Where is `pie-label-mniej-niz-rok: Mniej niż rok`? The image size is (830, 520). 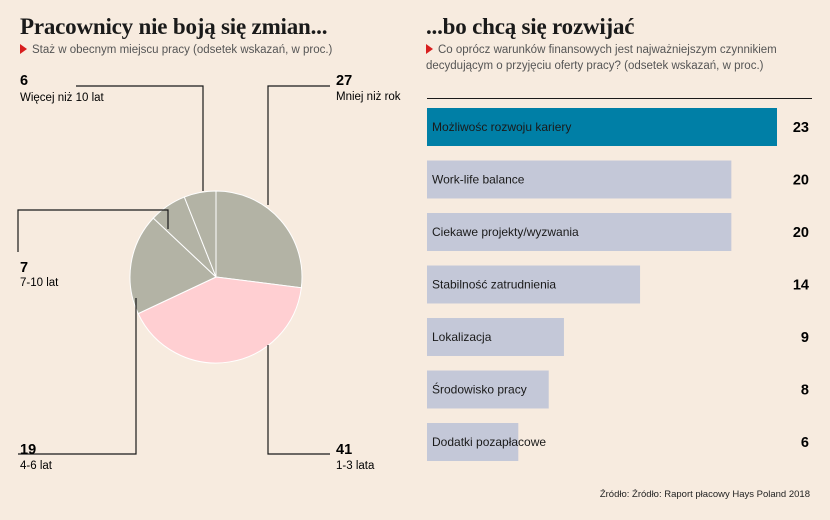 pie-label-mniej-niz-rok: Mniej niż rok is located at coordinates (368, 97).